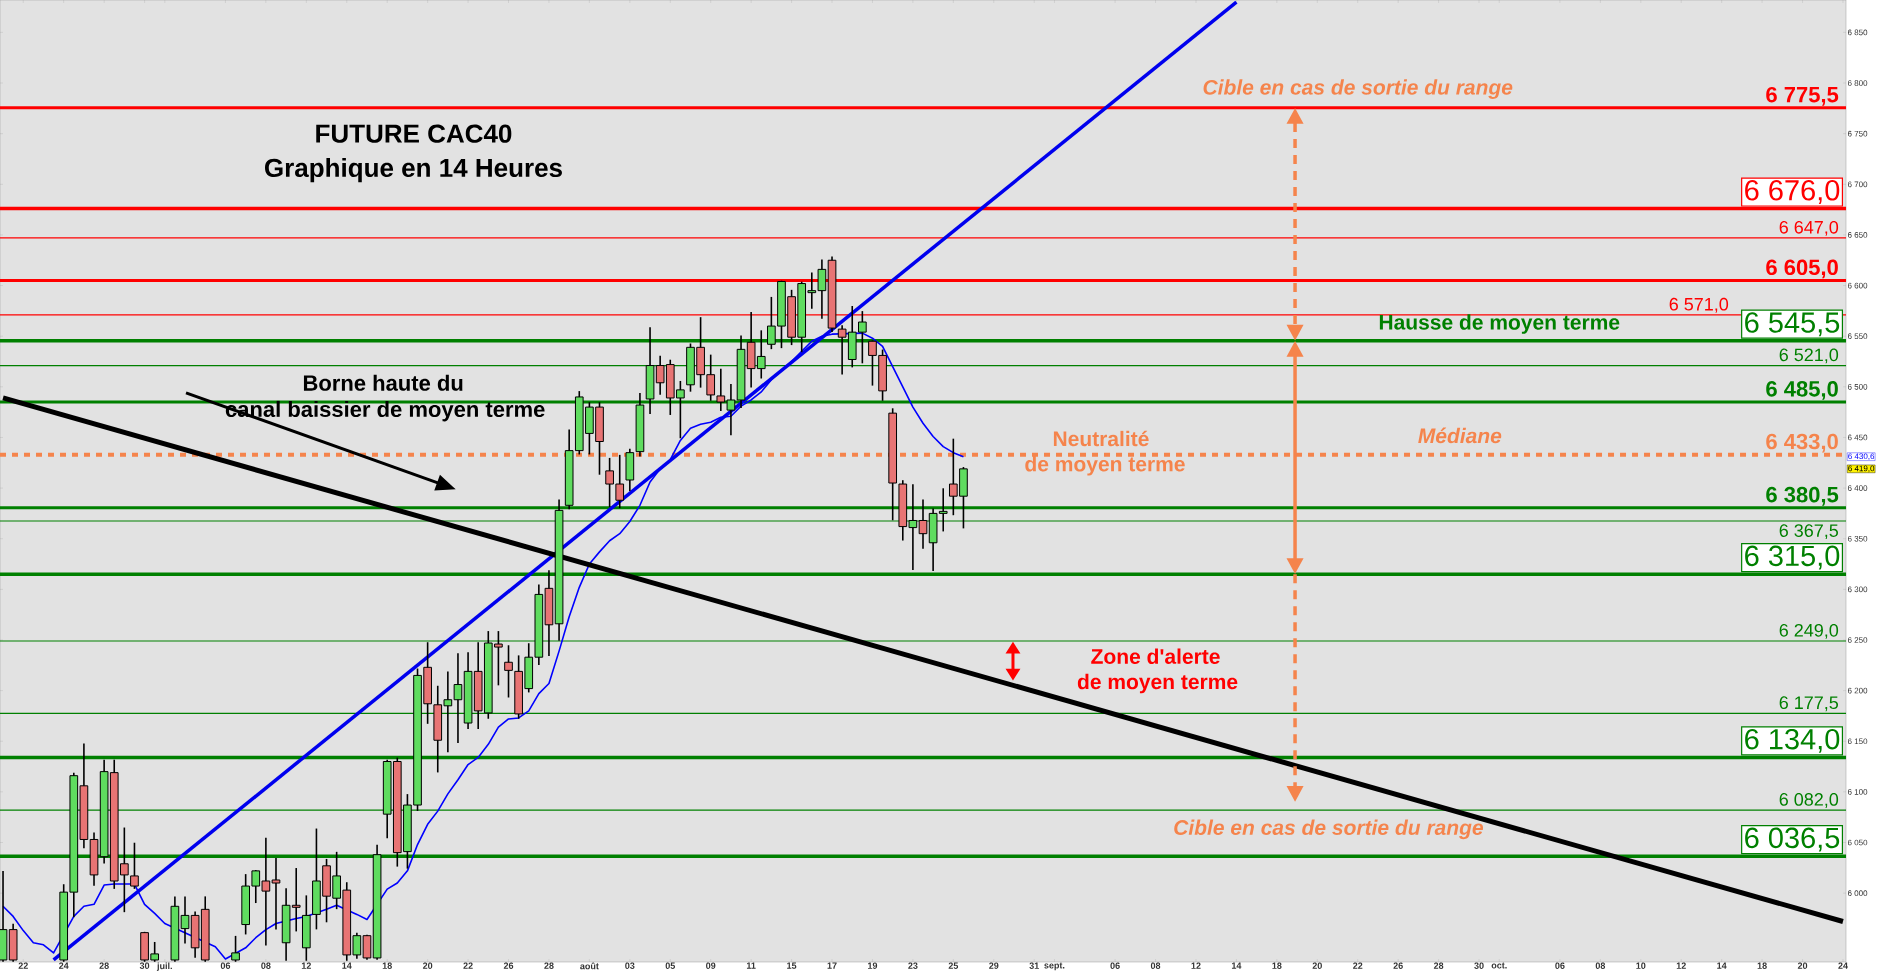 This screenshot has width=1888, height=977. I want to click on y-tick-label: 6 100, so click(1857, 792).